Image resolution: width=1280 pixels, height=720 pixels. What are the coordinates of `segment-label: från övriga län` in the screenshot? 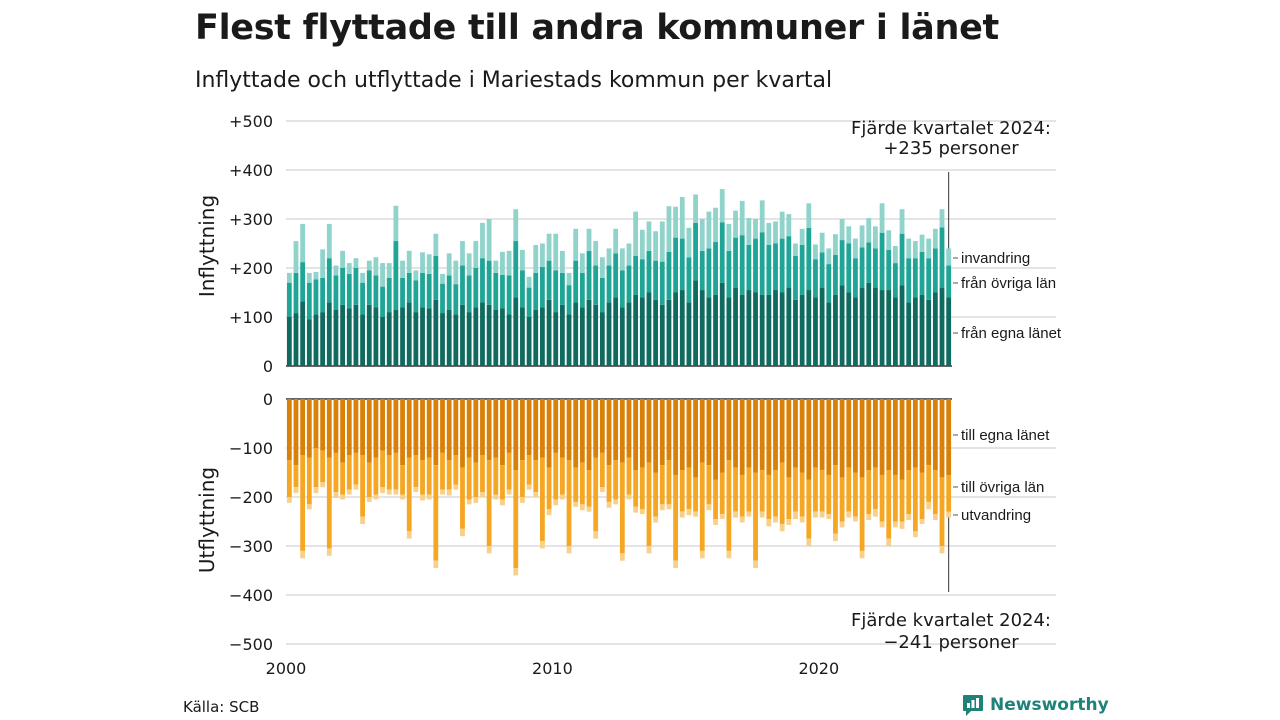 It's located at (1008, 283).